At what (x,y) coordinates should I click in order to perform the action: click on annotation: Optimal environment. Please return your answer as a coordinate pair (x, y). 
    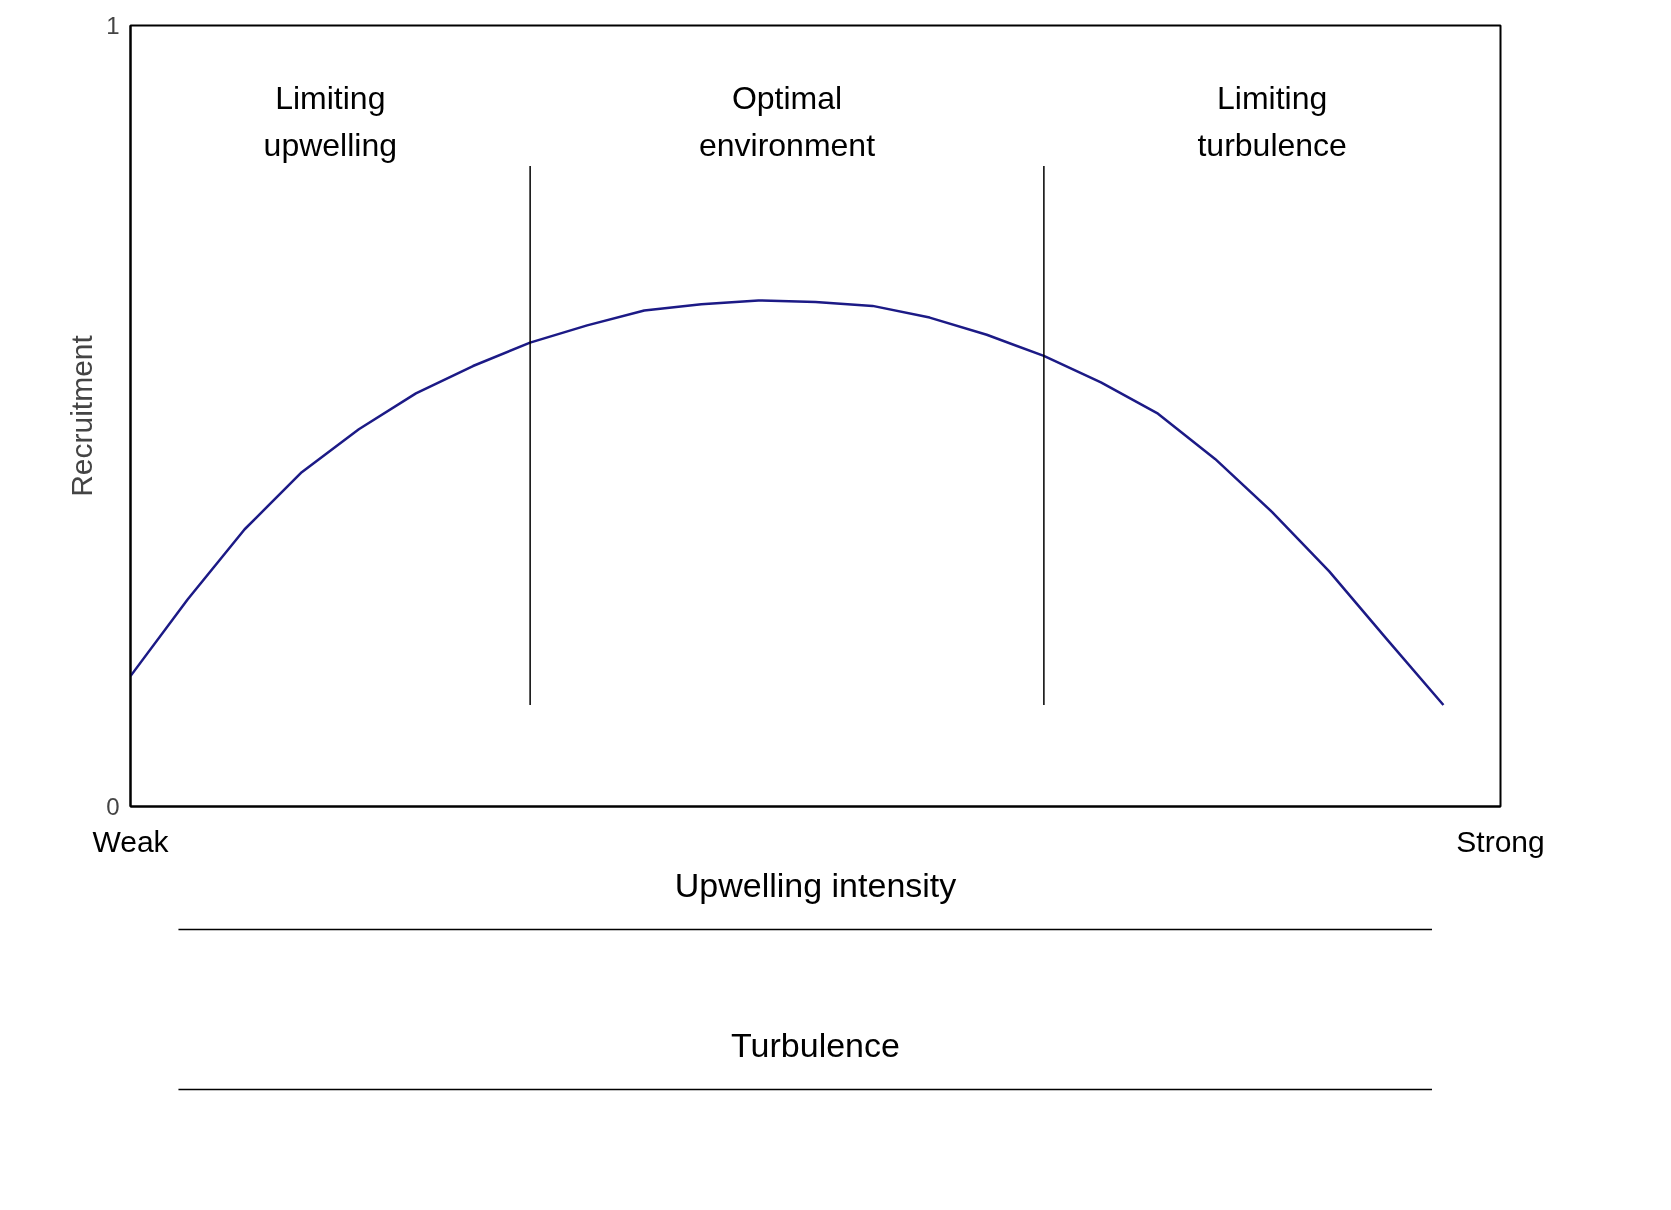
    Looking at the image, I should click on (787, 121).